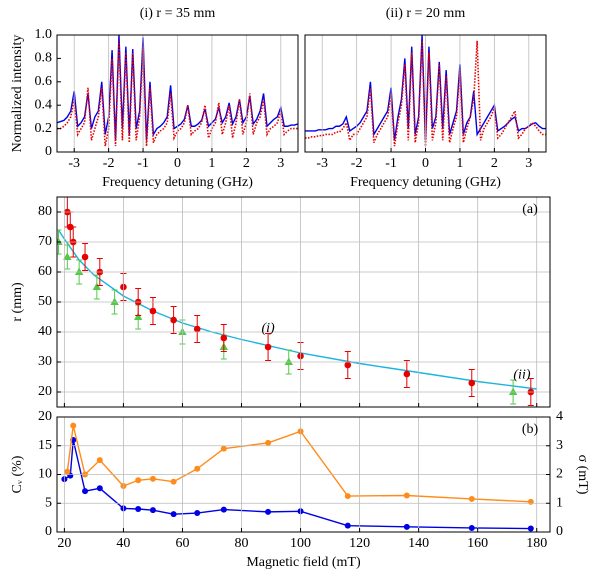 Image resolution: width=594 pixels, height=583 pixels. Describe the element at coordinates (559, 502) in the screenshot. I see `y2-tick-label: 1` at that location.